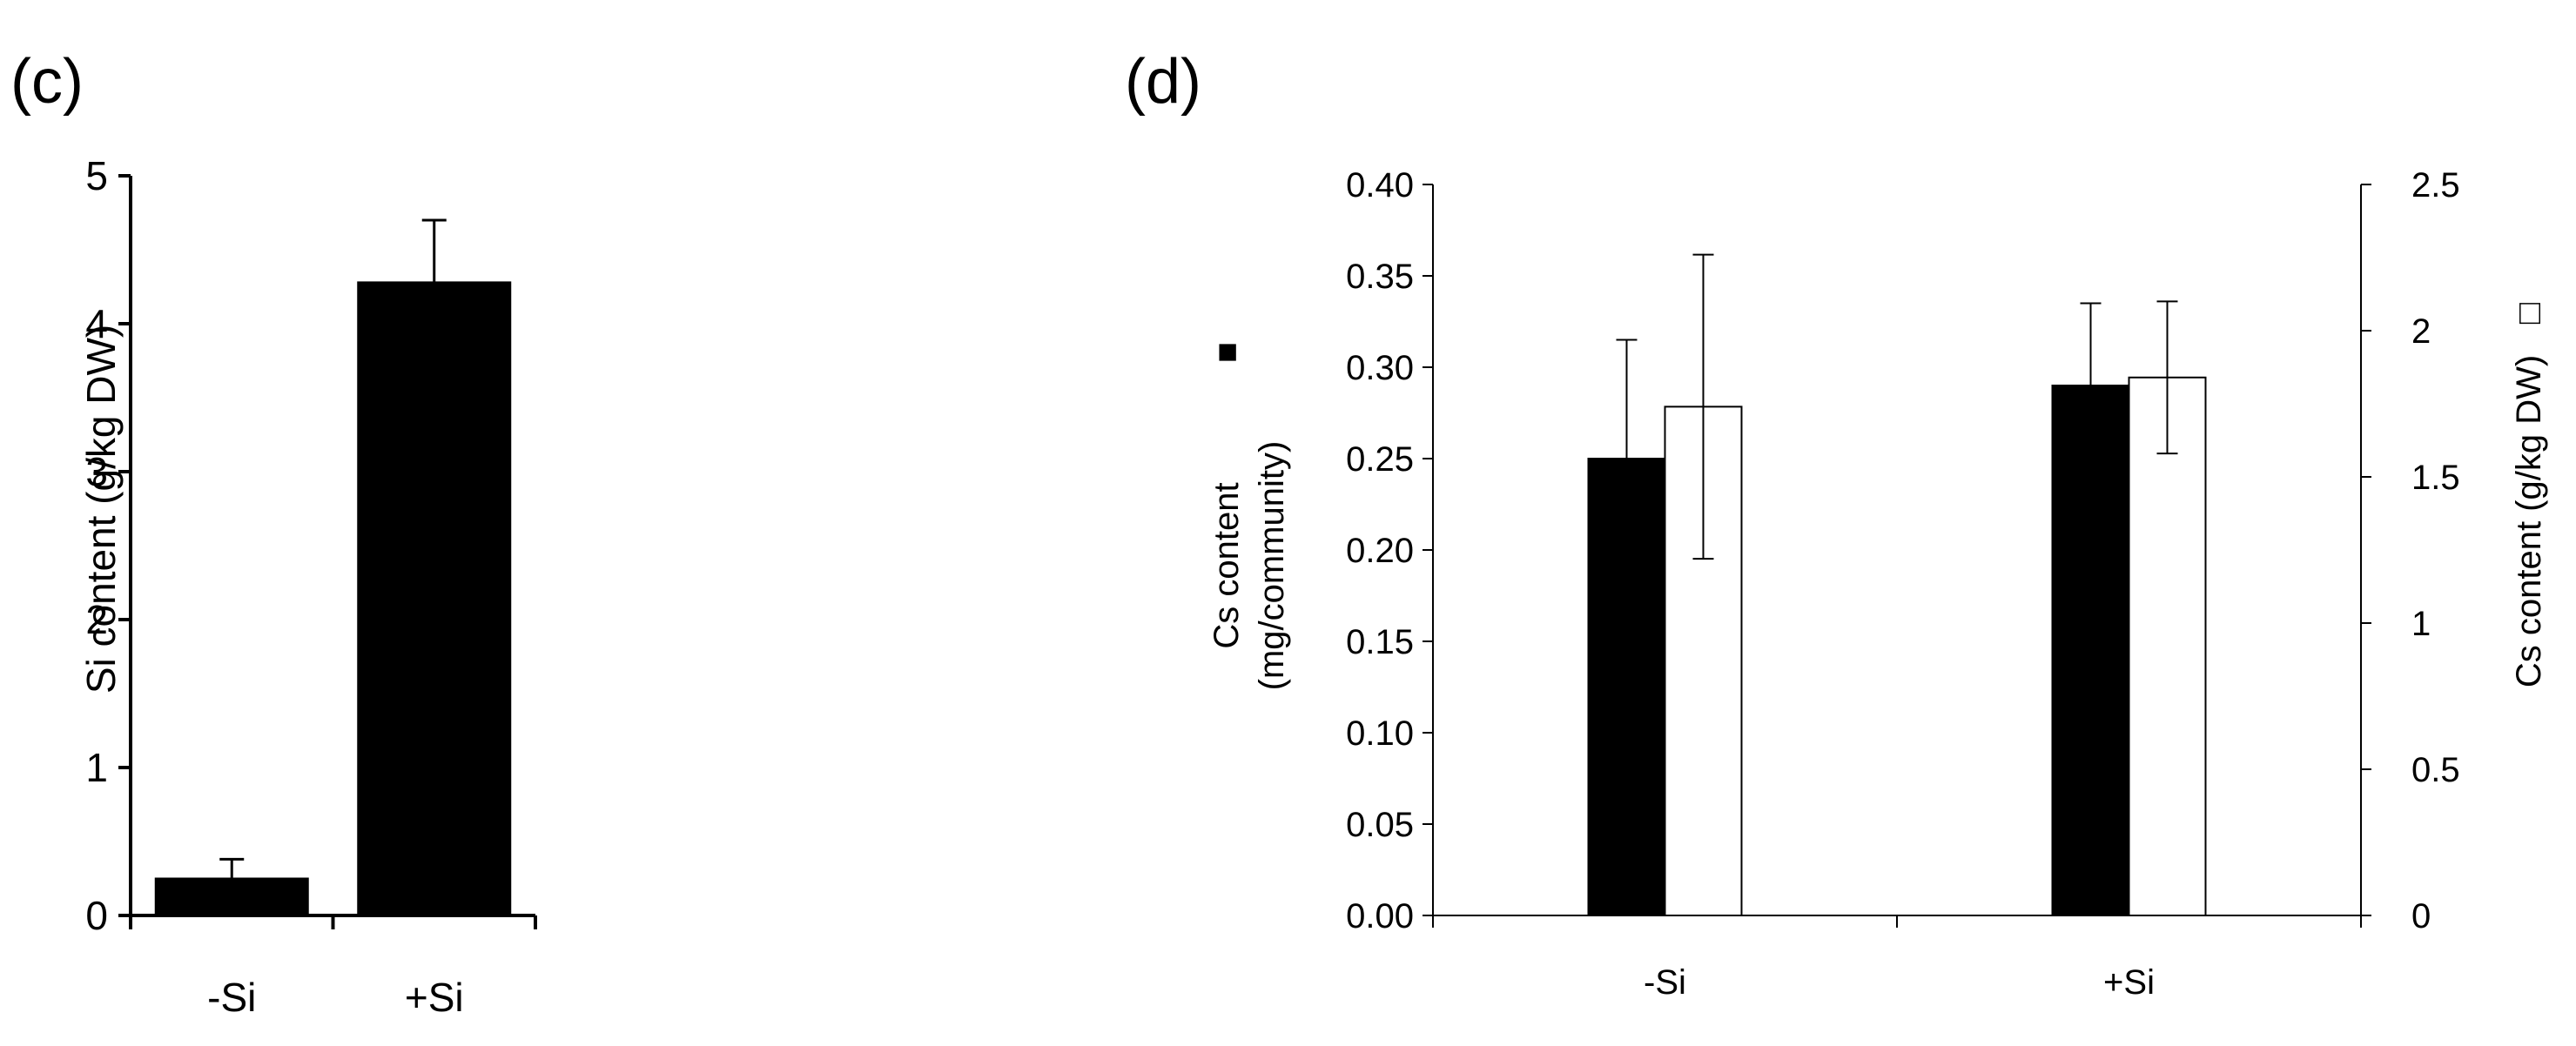 This screenshot has height=1046, width=2576. I want to click on panel-d-x-tick-label: -Si, so click(1665, 982).